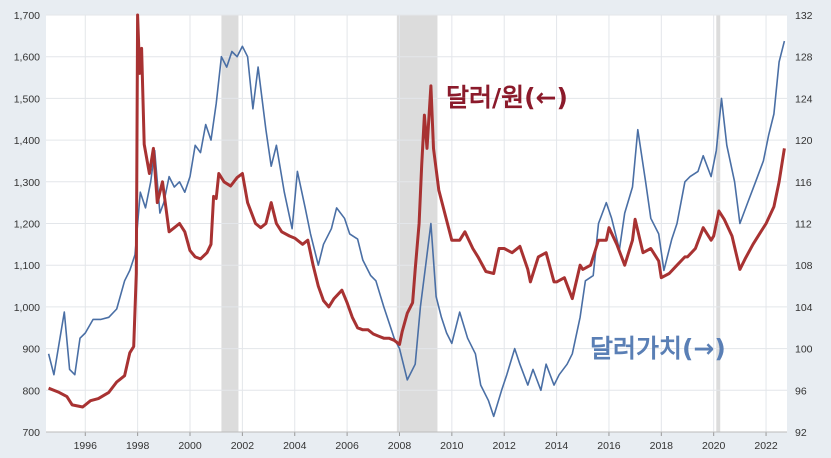  I want to click on y-left-tick-label: 1,500, so click(27, 99).